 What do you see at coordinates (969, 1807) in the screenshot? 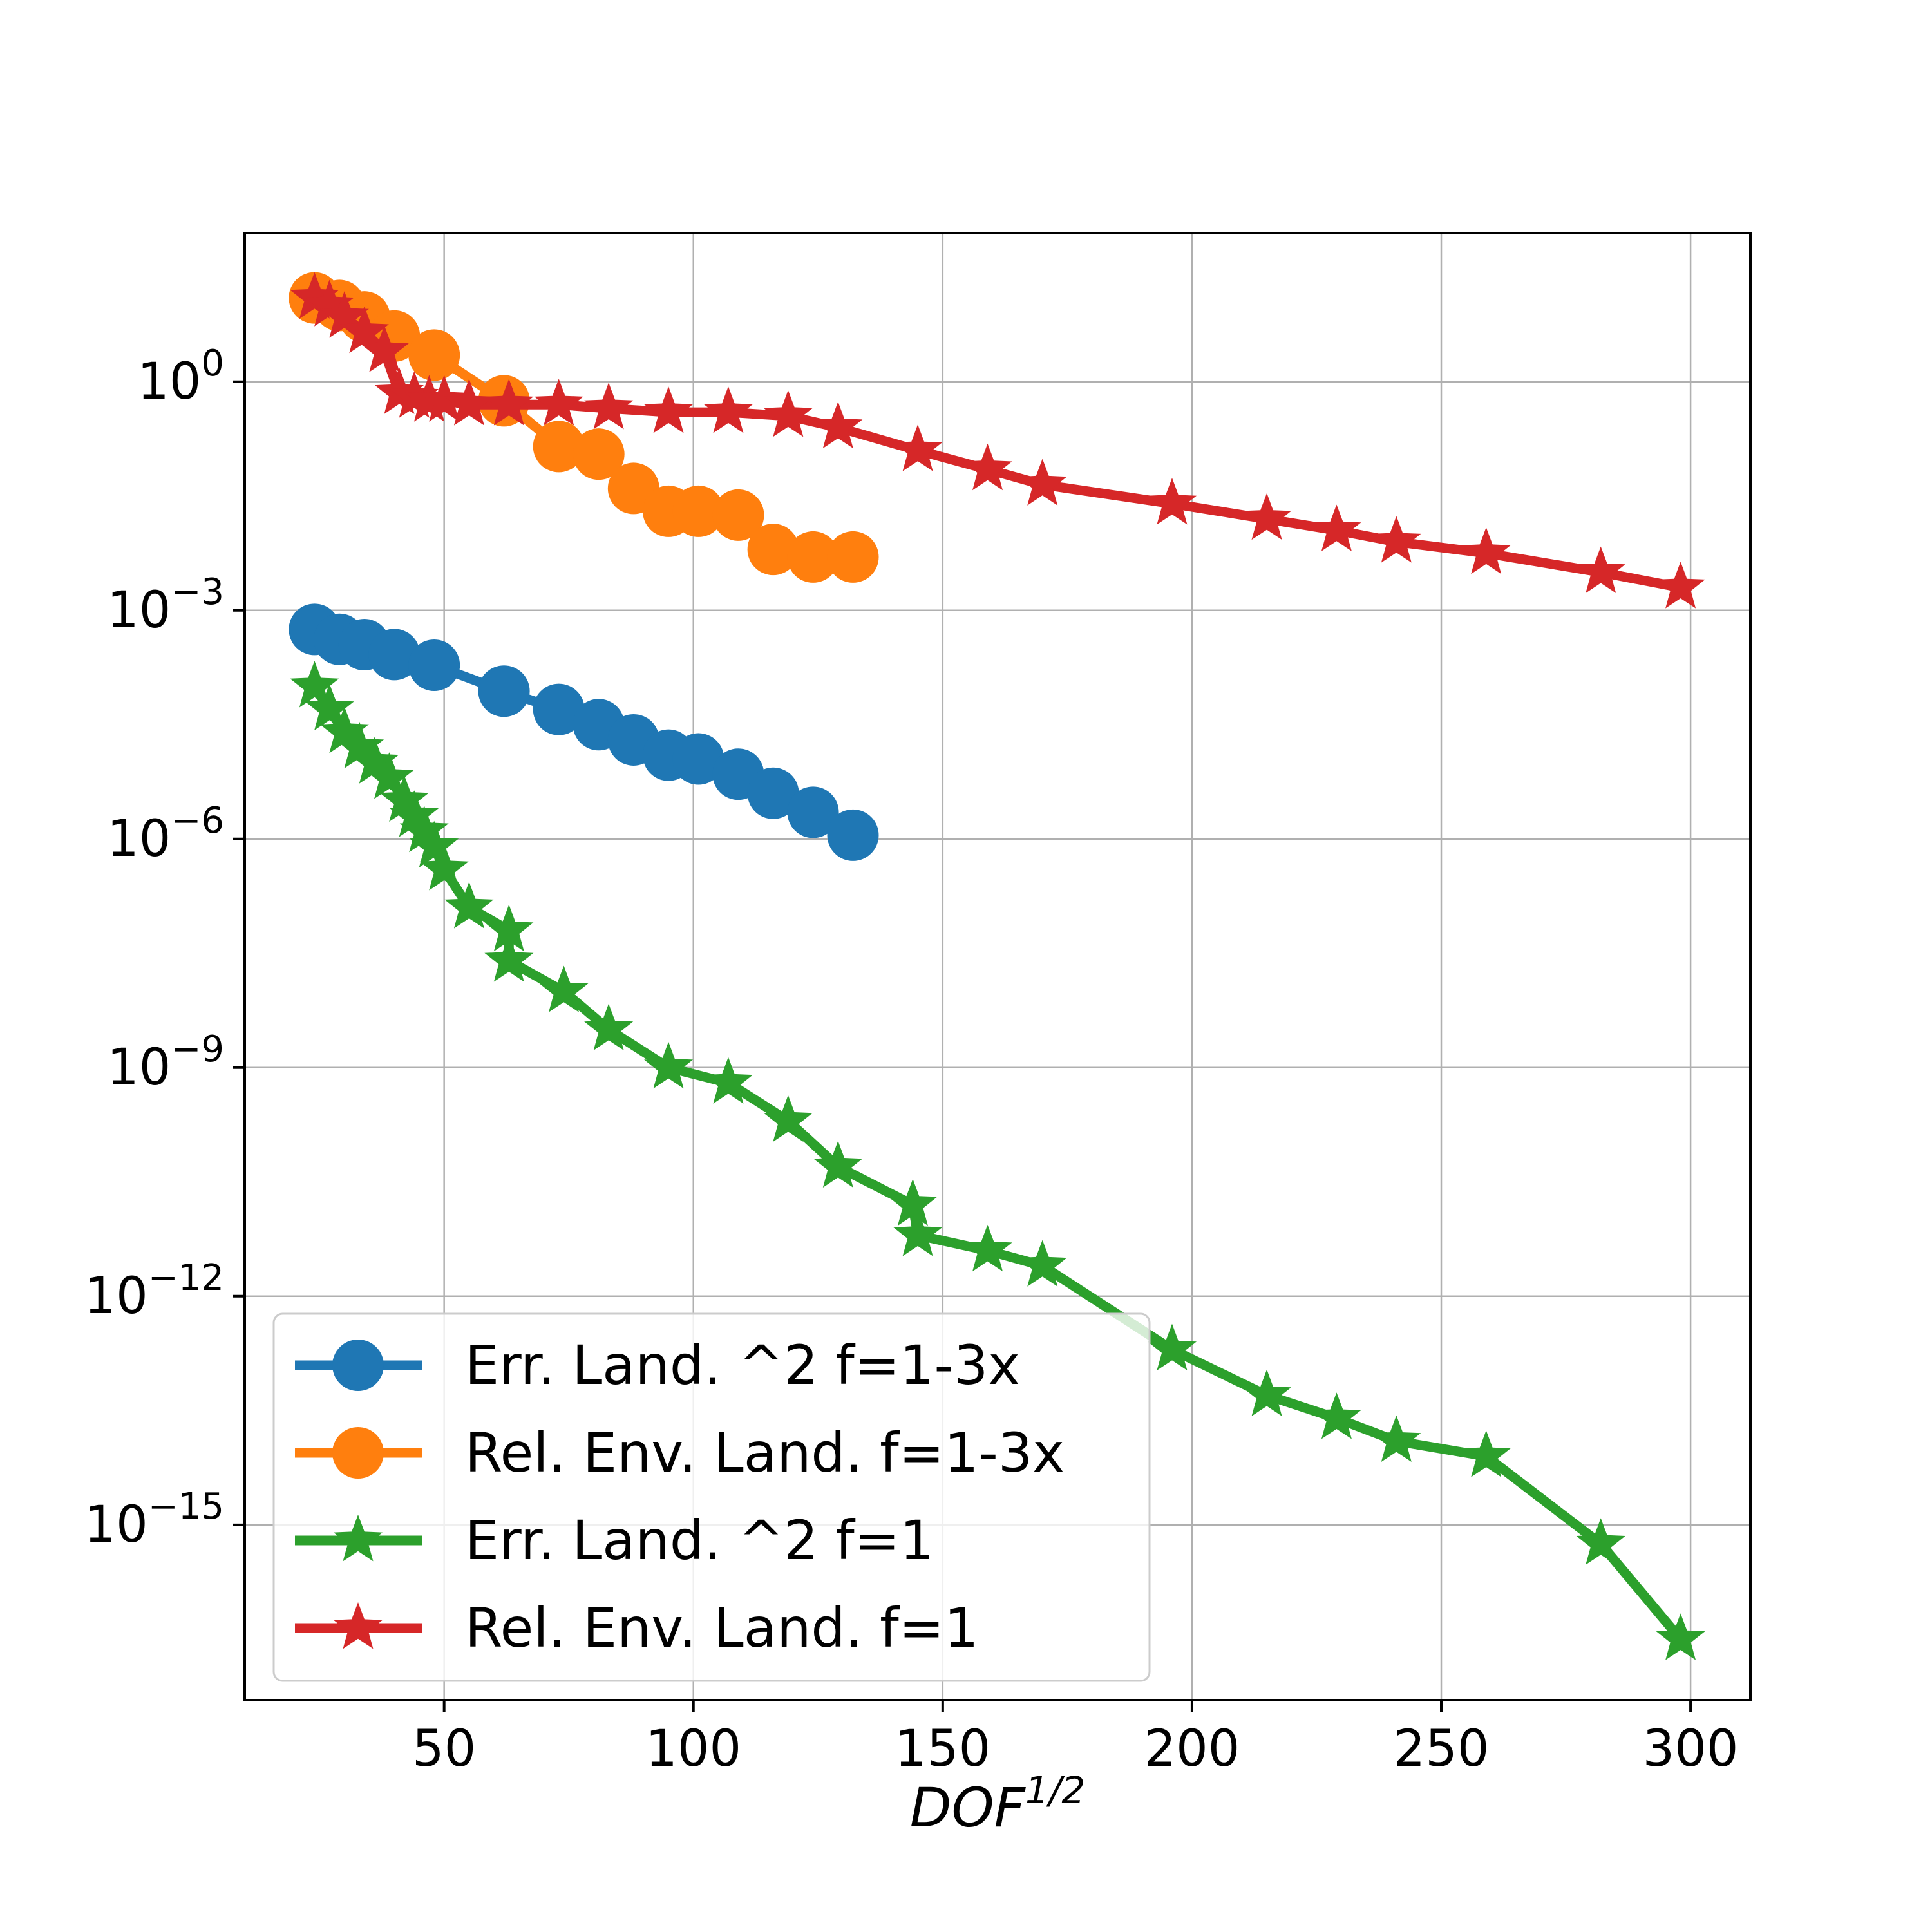
I see `x-axis-label-main: DOF` at bounding box center [969, 1807].